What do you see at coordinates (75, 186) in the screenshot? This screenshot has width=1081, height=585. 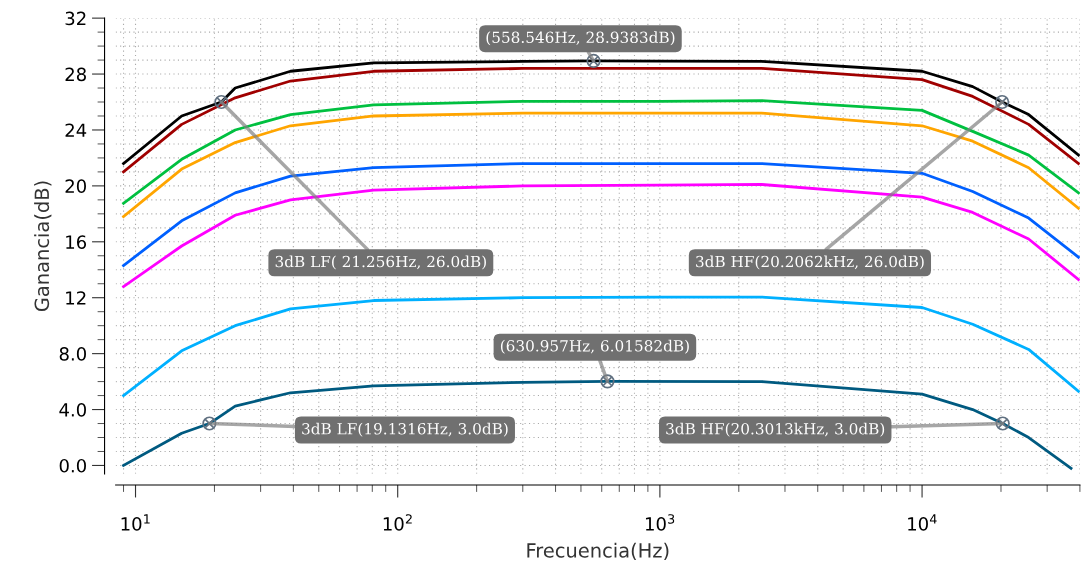 I see `y-tick-label: 20` at bounding box center [75, 186].